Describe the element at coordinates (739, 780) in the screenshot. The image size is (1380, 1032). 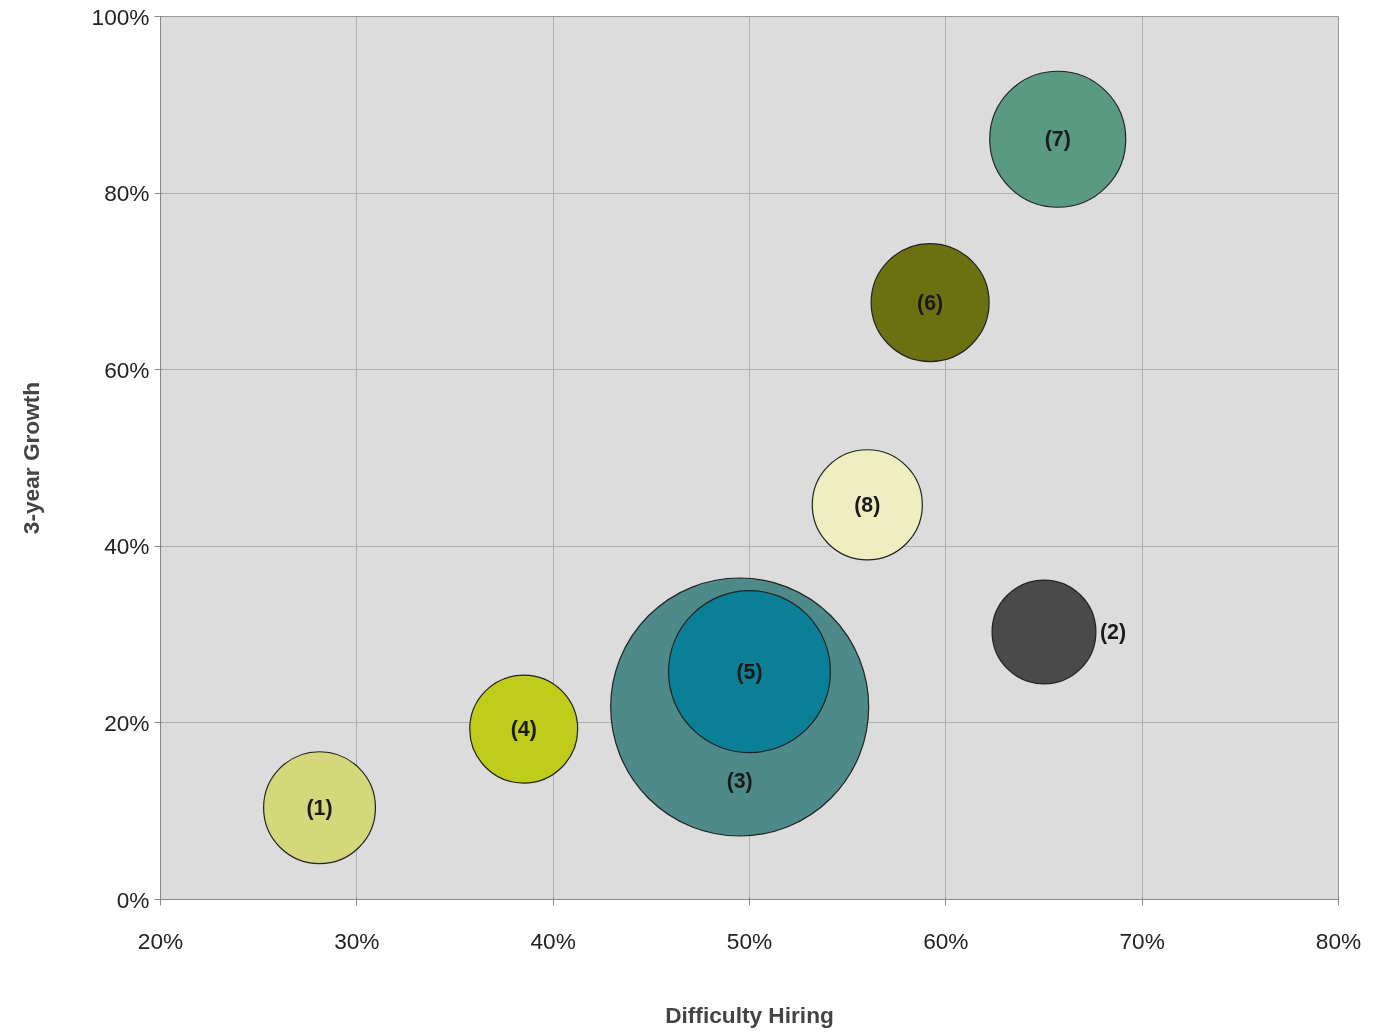
I see `annotation: (3)` at that location.